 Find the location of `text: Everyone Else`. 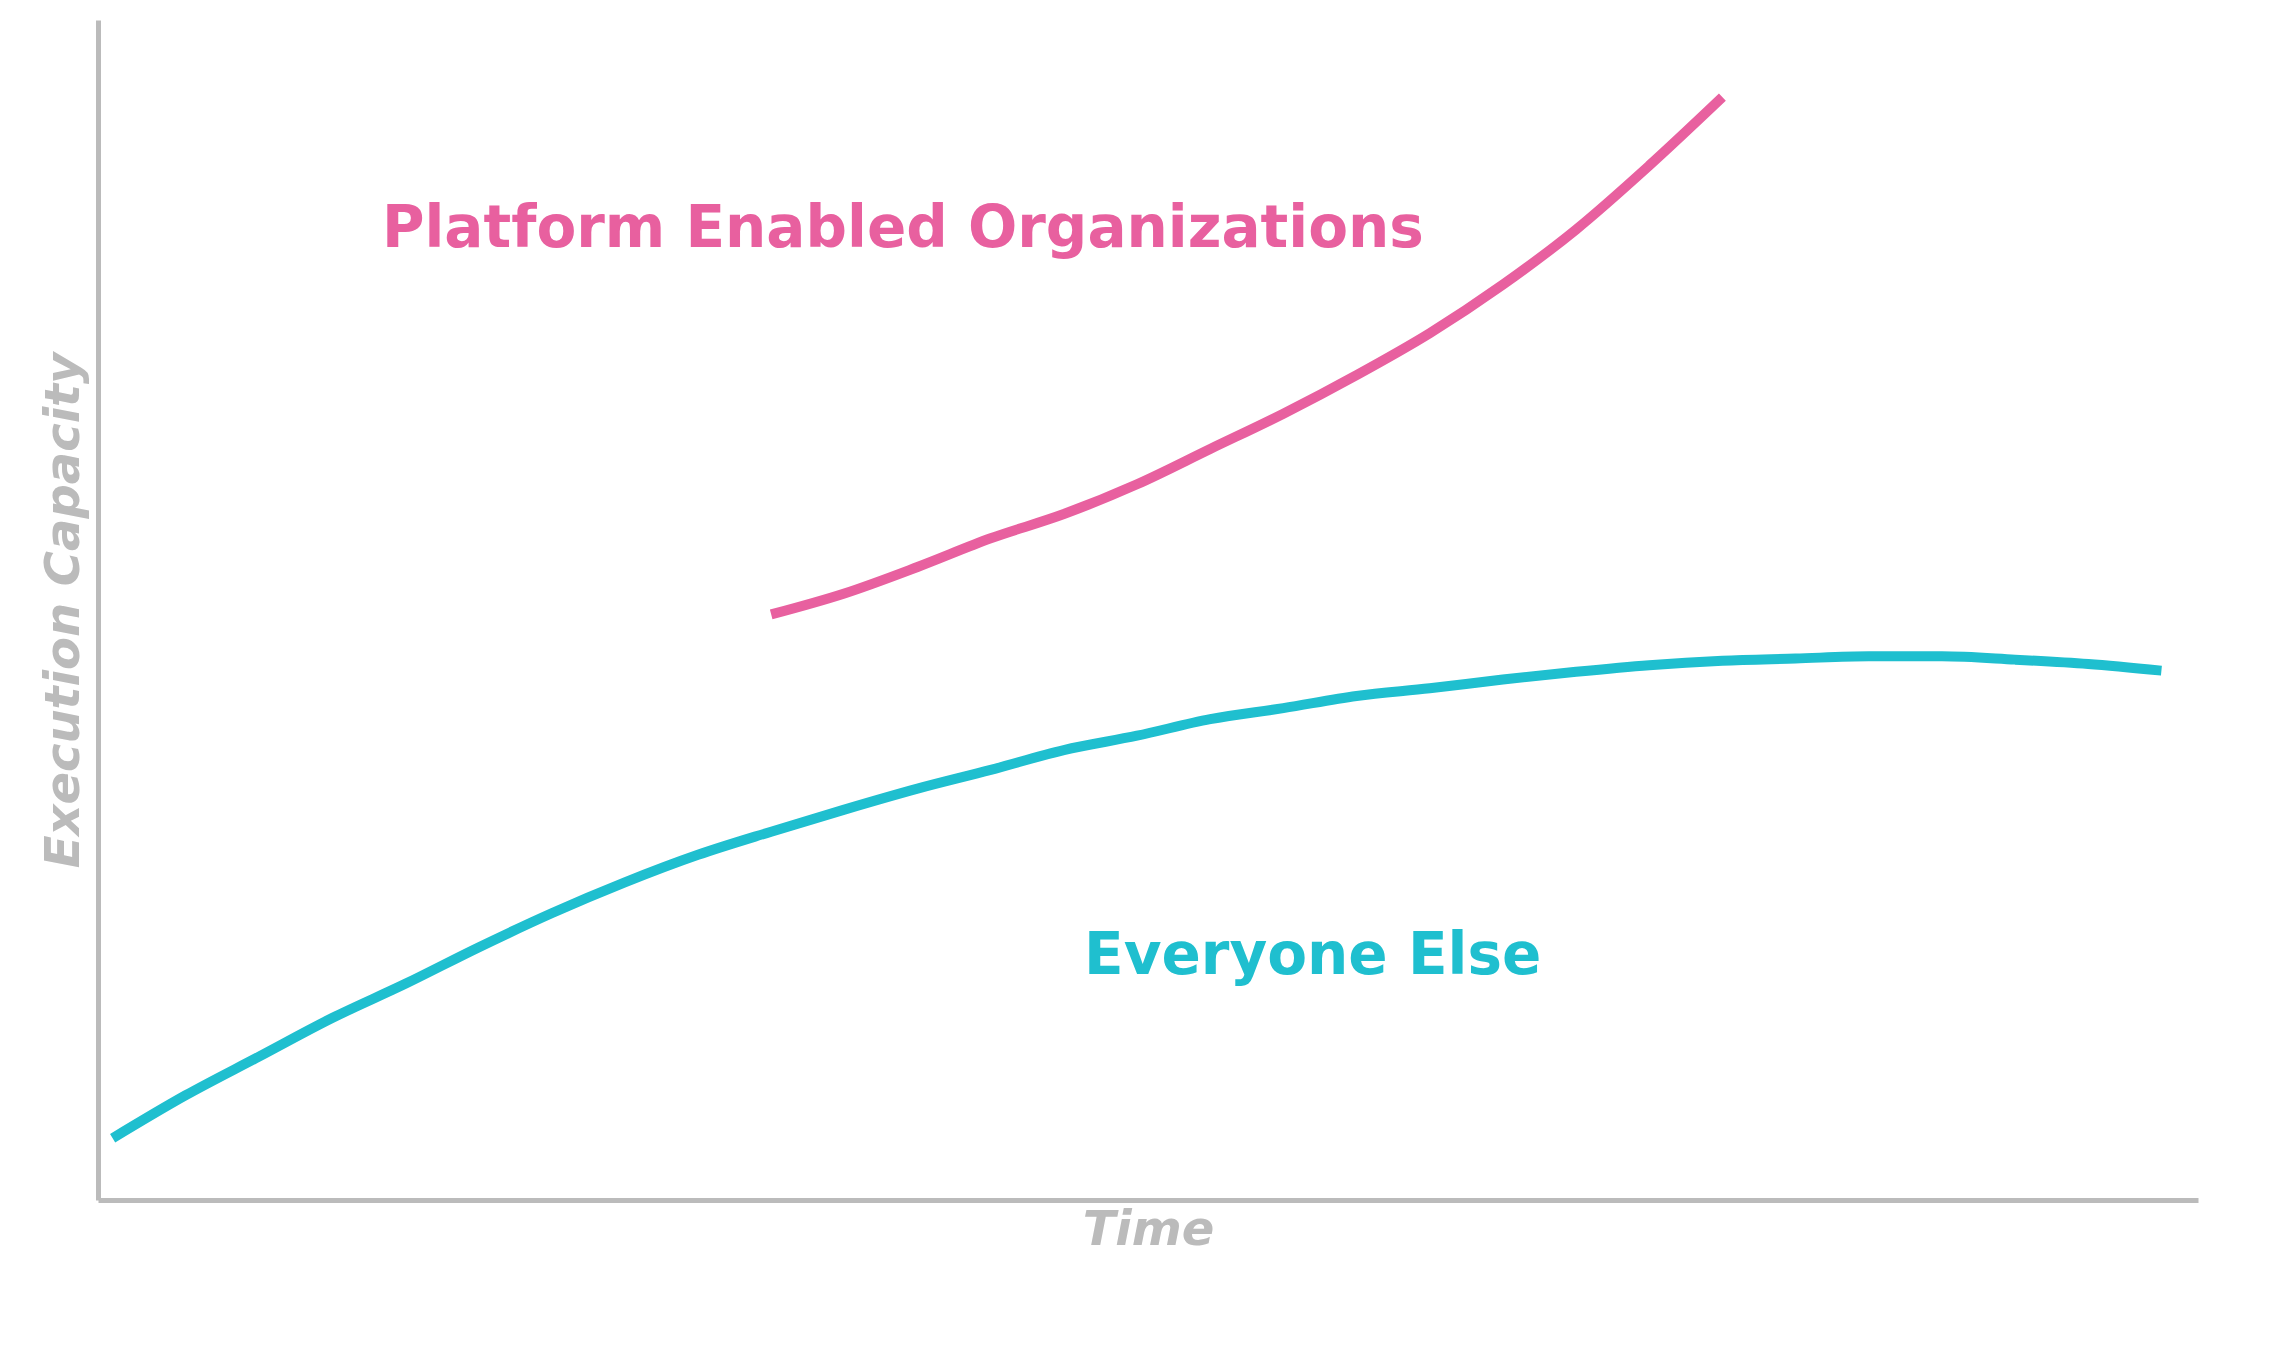

text: Everyone Else is located at coordinates (1313, 954).